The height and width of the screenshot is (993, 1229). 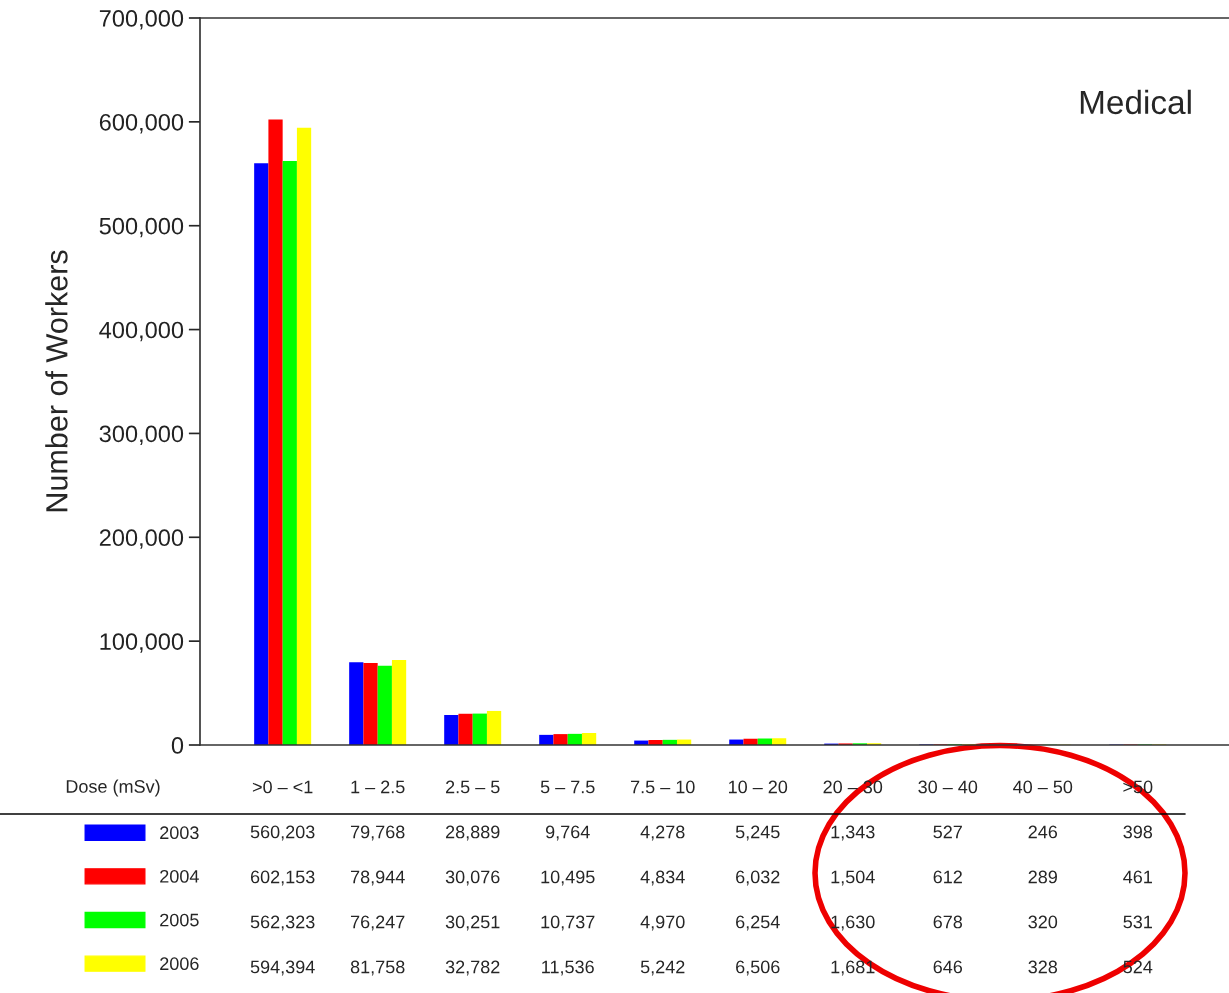 What do you see at coordinates (947, 877) in the screenshot?
I see `data-label: 612` at bounding box center [947, 877].